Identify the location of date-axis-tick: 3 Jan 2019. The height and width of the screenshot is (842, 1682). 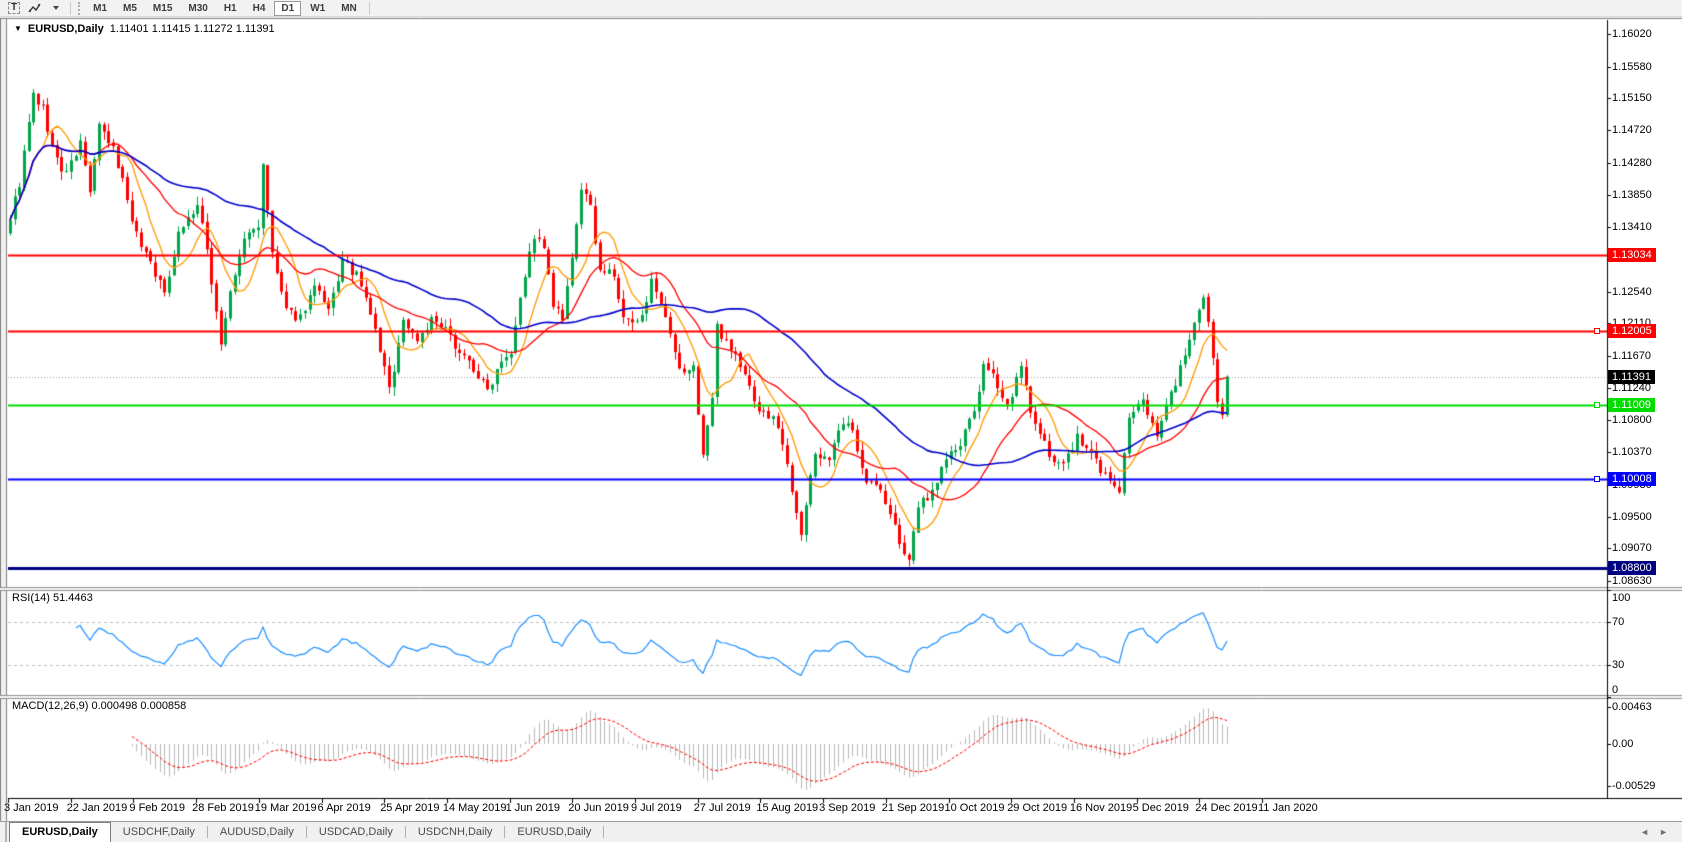
(31, 808).